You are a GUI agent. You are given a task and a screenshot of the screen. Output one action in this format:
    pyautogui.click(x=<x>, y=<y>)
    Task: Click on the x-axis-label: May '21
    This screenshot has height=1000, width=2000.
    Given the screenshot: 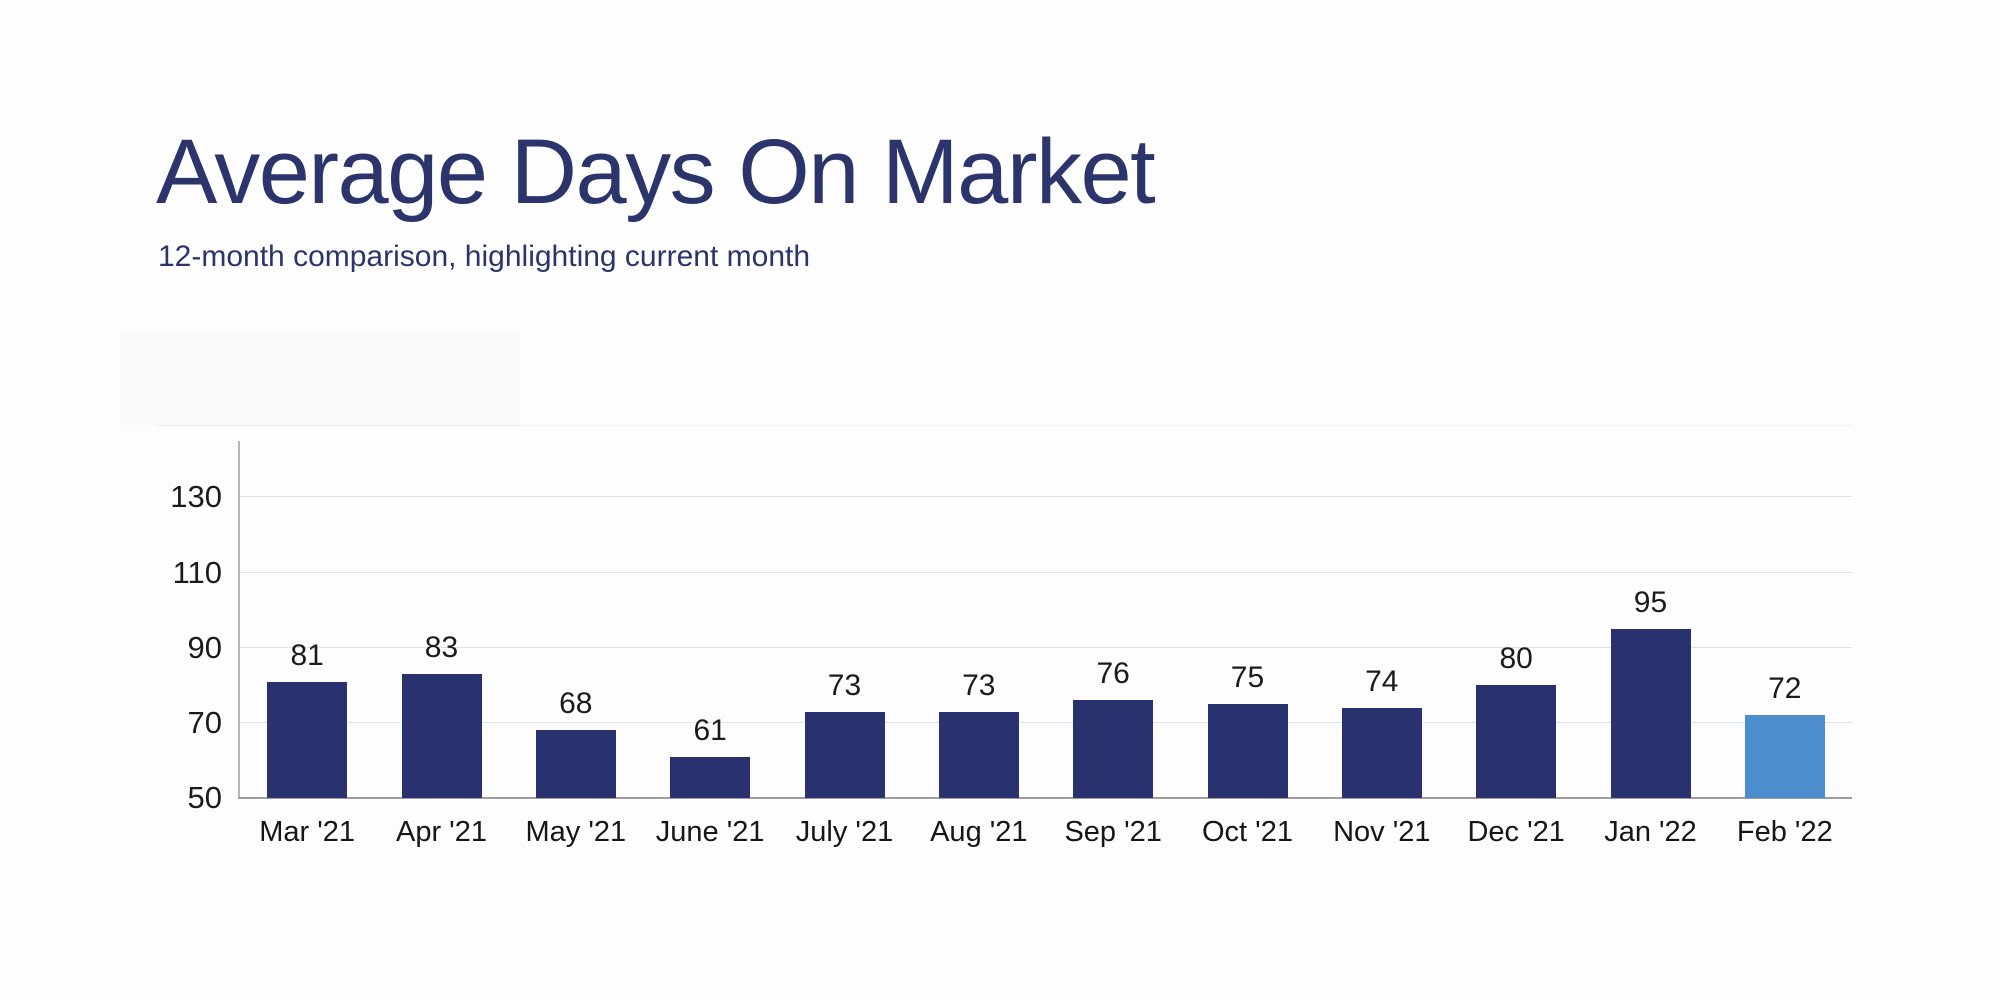 What is the action you would take?
    pyautogui.click(x=576, y=832)
    